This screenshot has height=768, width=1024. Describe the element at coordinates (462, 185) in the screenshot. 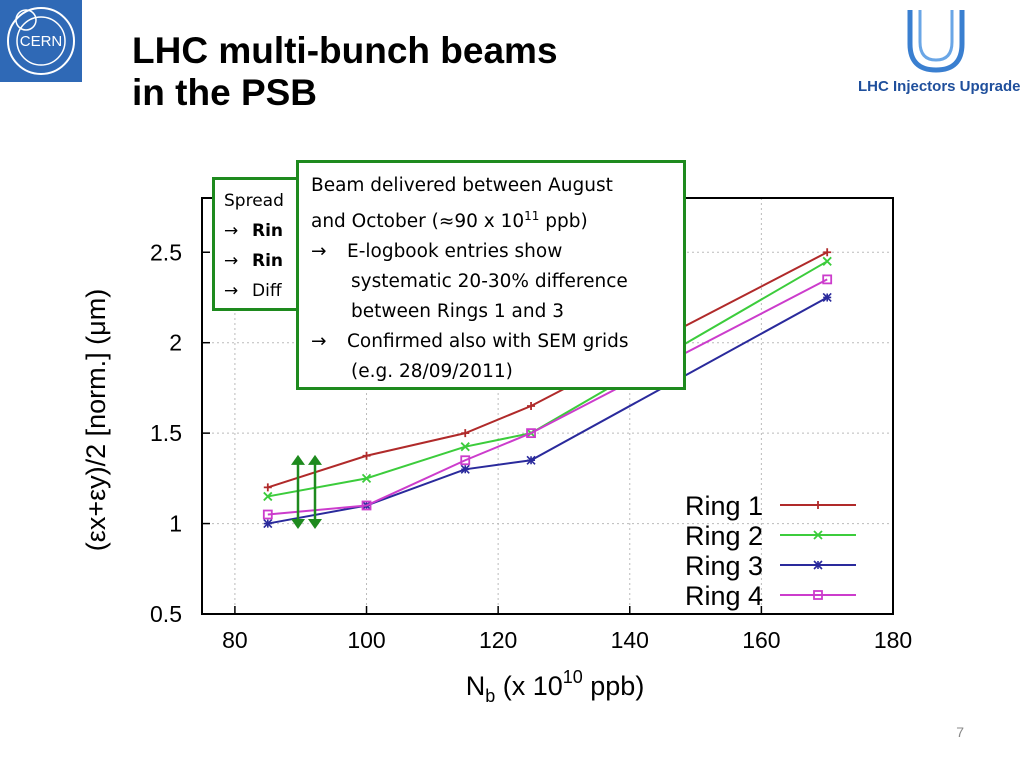

I see `delivery-line-1: Beam delivered between August` at that location.